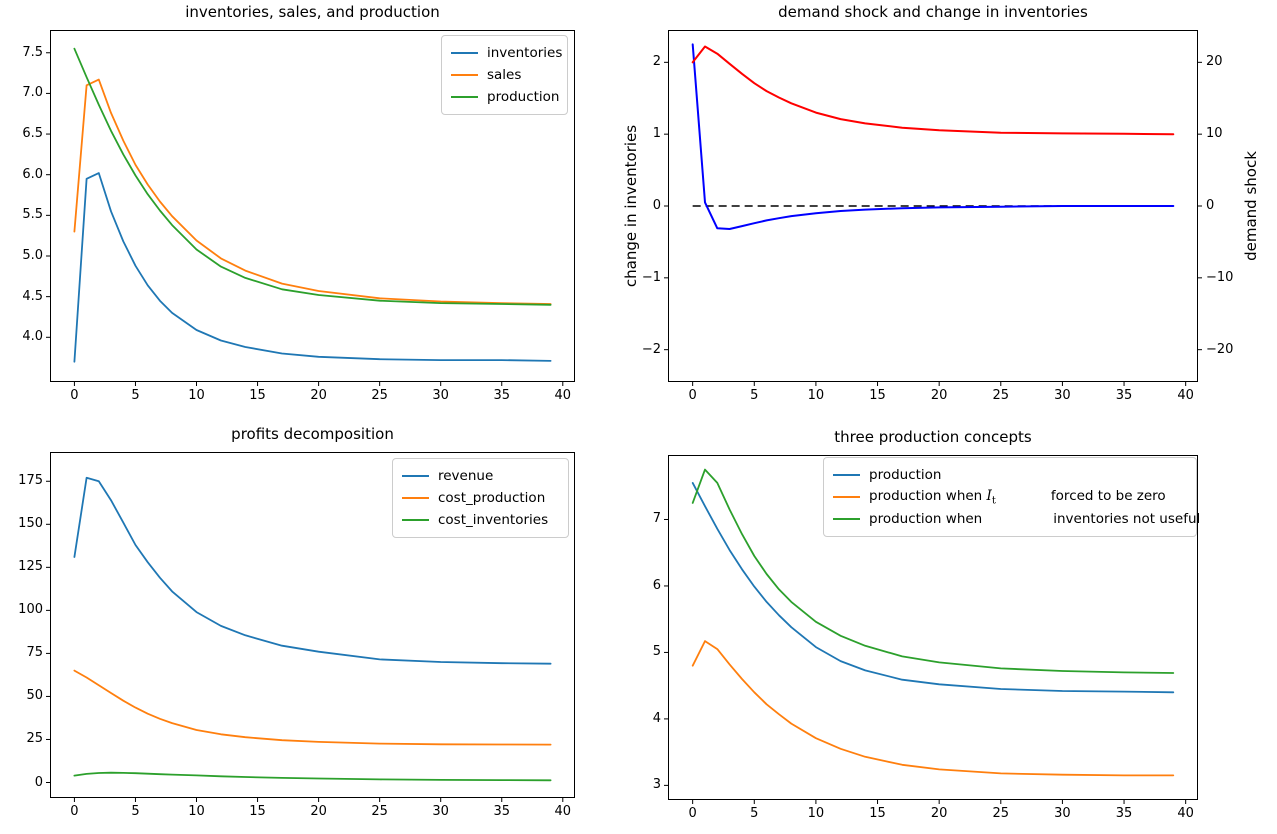  I want to click on chart-title: three production concepts, so click(933, 437).